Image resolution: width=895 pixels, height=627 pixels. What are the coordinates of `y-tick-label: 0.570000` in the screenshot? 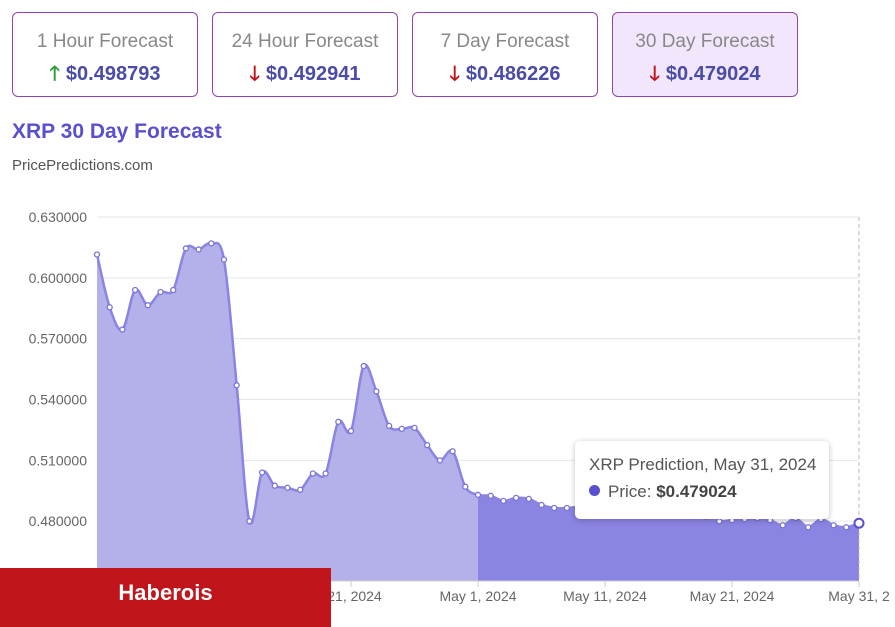 It's located at (58, 339).